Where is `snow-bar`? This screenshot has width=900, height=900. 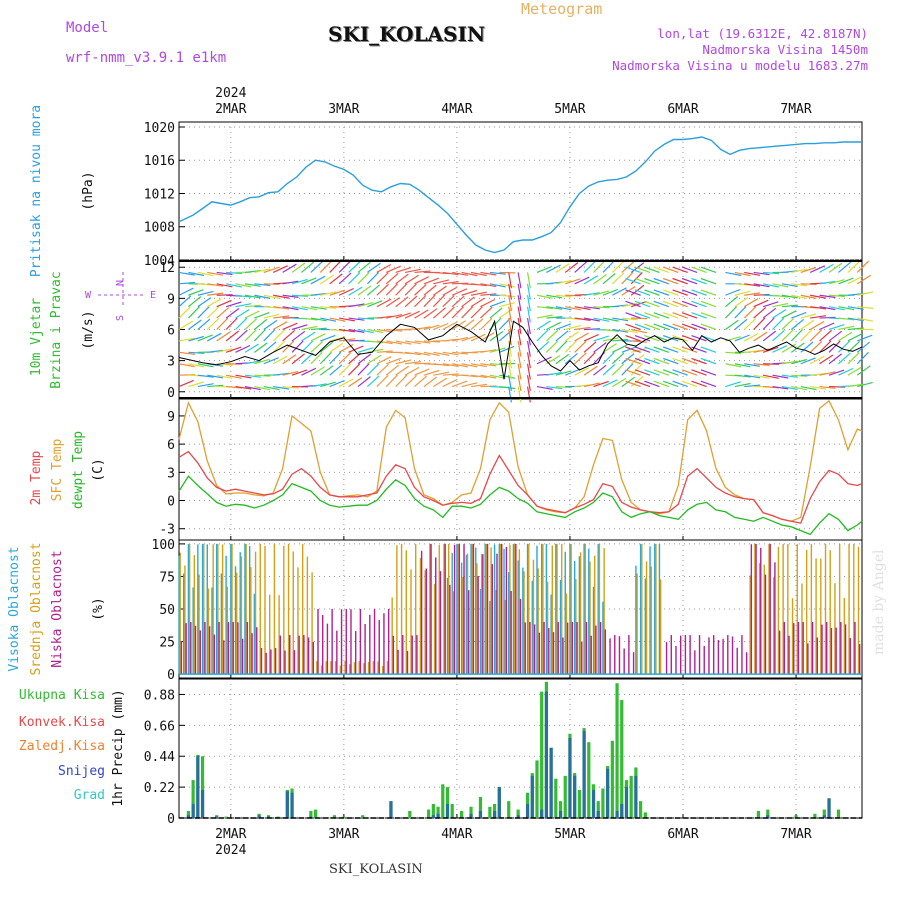
snow-bar is located at coordinates (608, 793).